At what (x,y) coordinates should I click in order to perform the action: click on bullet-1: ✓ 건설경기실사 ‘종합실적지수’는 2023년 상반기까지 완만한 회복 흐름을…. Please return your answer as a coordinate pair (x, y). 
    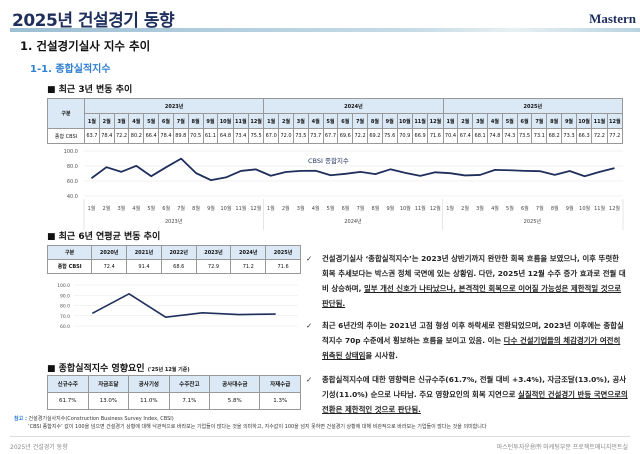
    Looking at the image, I should click on (467, 281).